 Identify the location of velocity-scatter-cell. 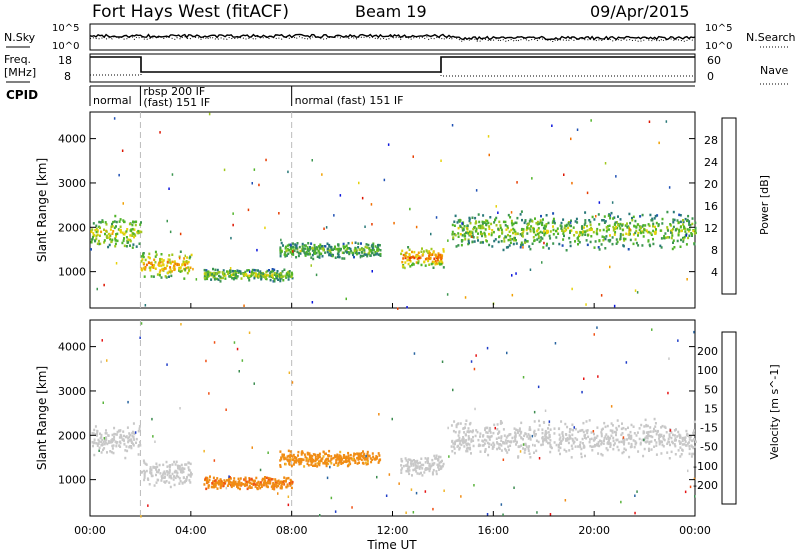
(623, 437).